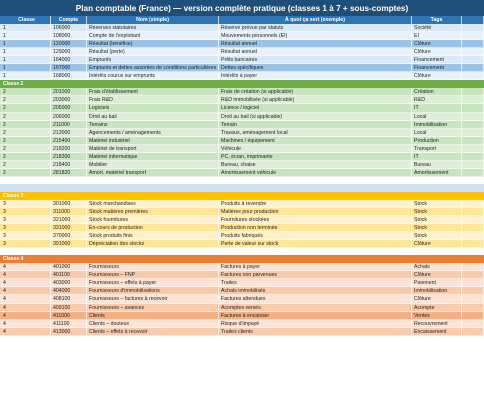 The width and height of the screenshot is (484, 400). What do you see at coordinates (437, 267) in the screenshot?
I see `cell-tags: Achats` at bounding box center [437, 267].